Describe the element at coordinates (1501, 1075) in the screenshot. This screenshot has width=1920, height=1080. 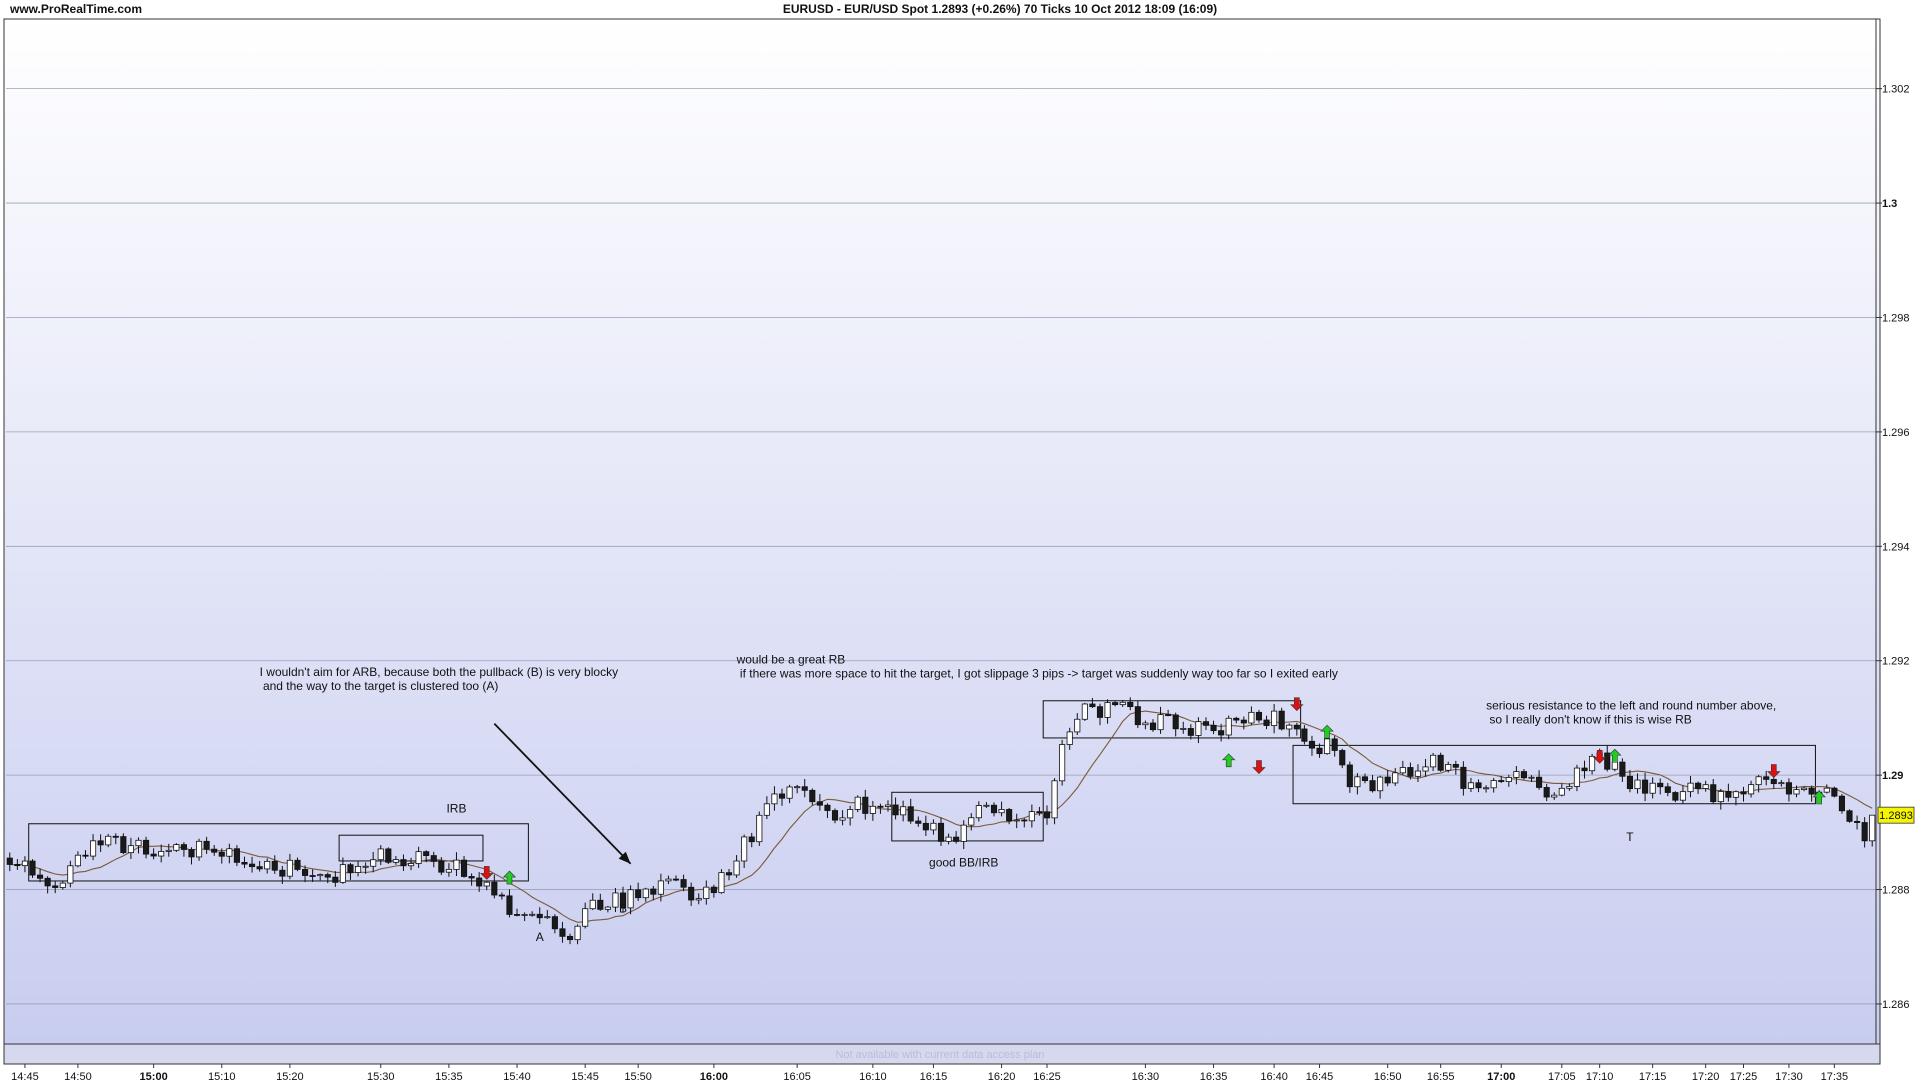
I see `x-tick-label: 17:00` at that location.